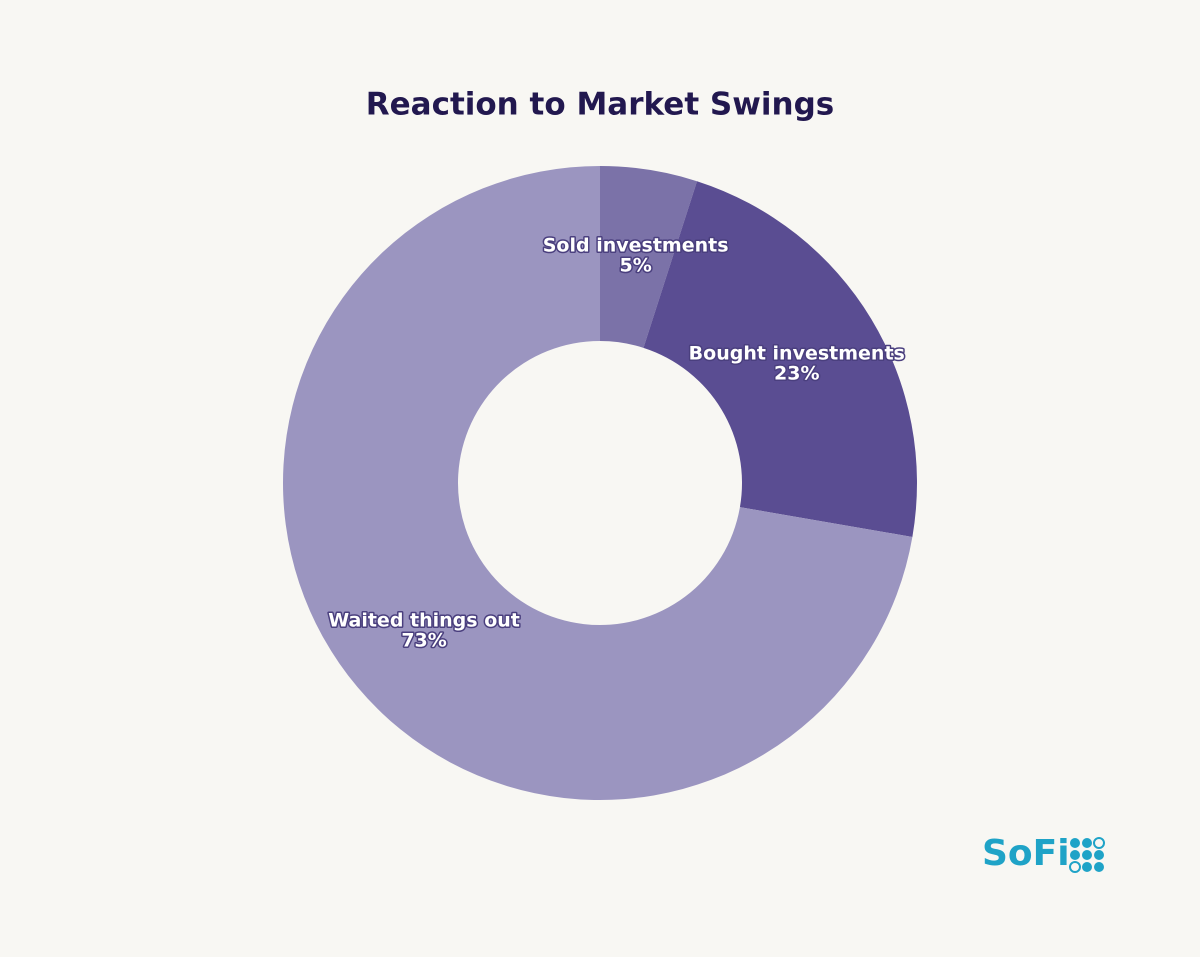 Image resolution: width=1200 pixels, height=957 pixels. Describe the element at coordinates (423, 641) in the screenshot. I see `slice-value: 73%` at that location.